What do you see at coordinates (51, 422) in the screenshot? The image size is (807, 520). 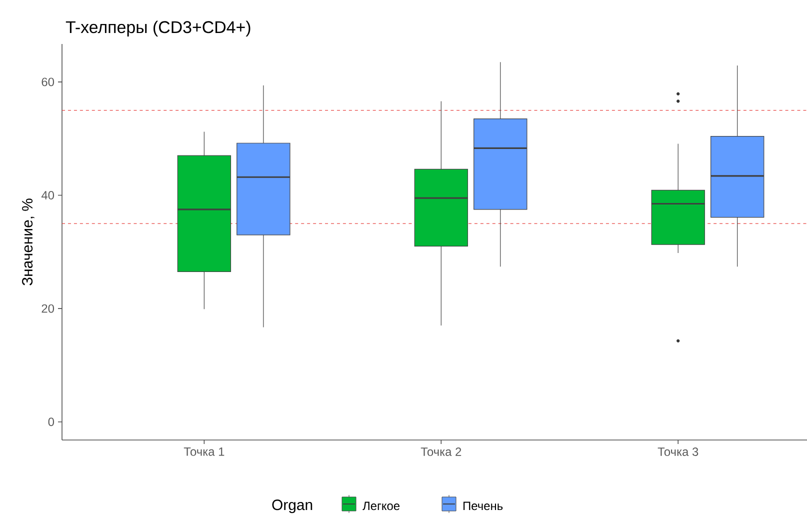 I see `y-tick-label: 0` at bounding box center [51, 422].